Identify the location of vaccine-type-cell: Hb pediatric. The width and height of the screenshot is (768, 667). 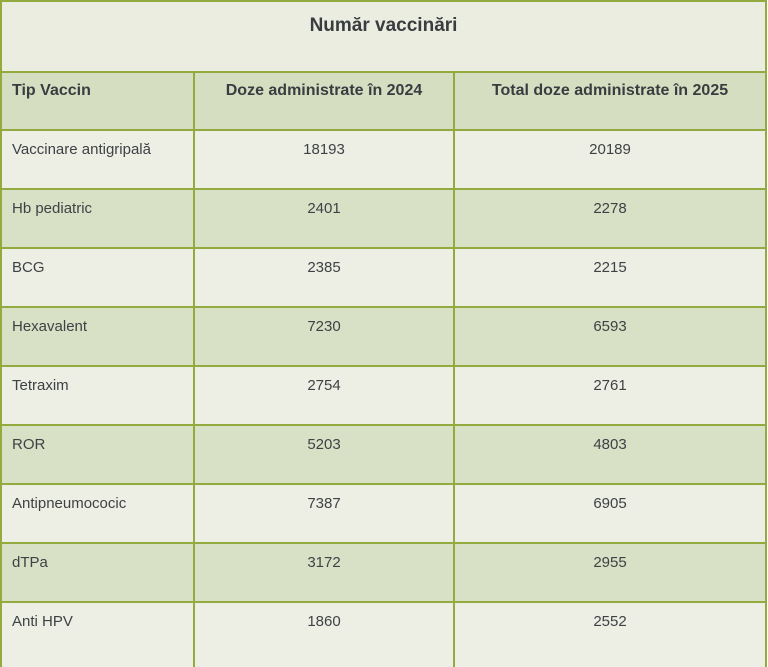
(97, 218).